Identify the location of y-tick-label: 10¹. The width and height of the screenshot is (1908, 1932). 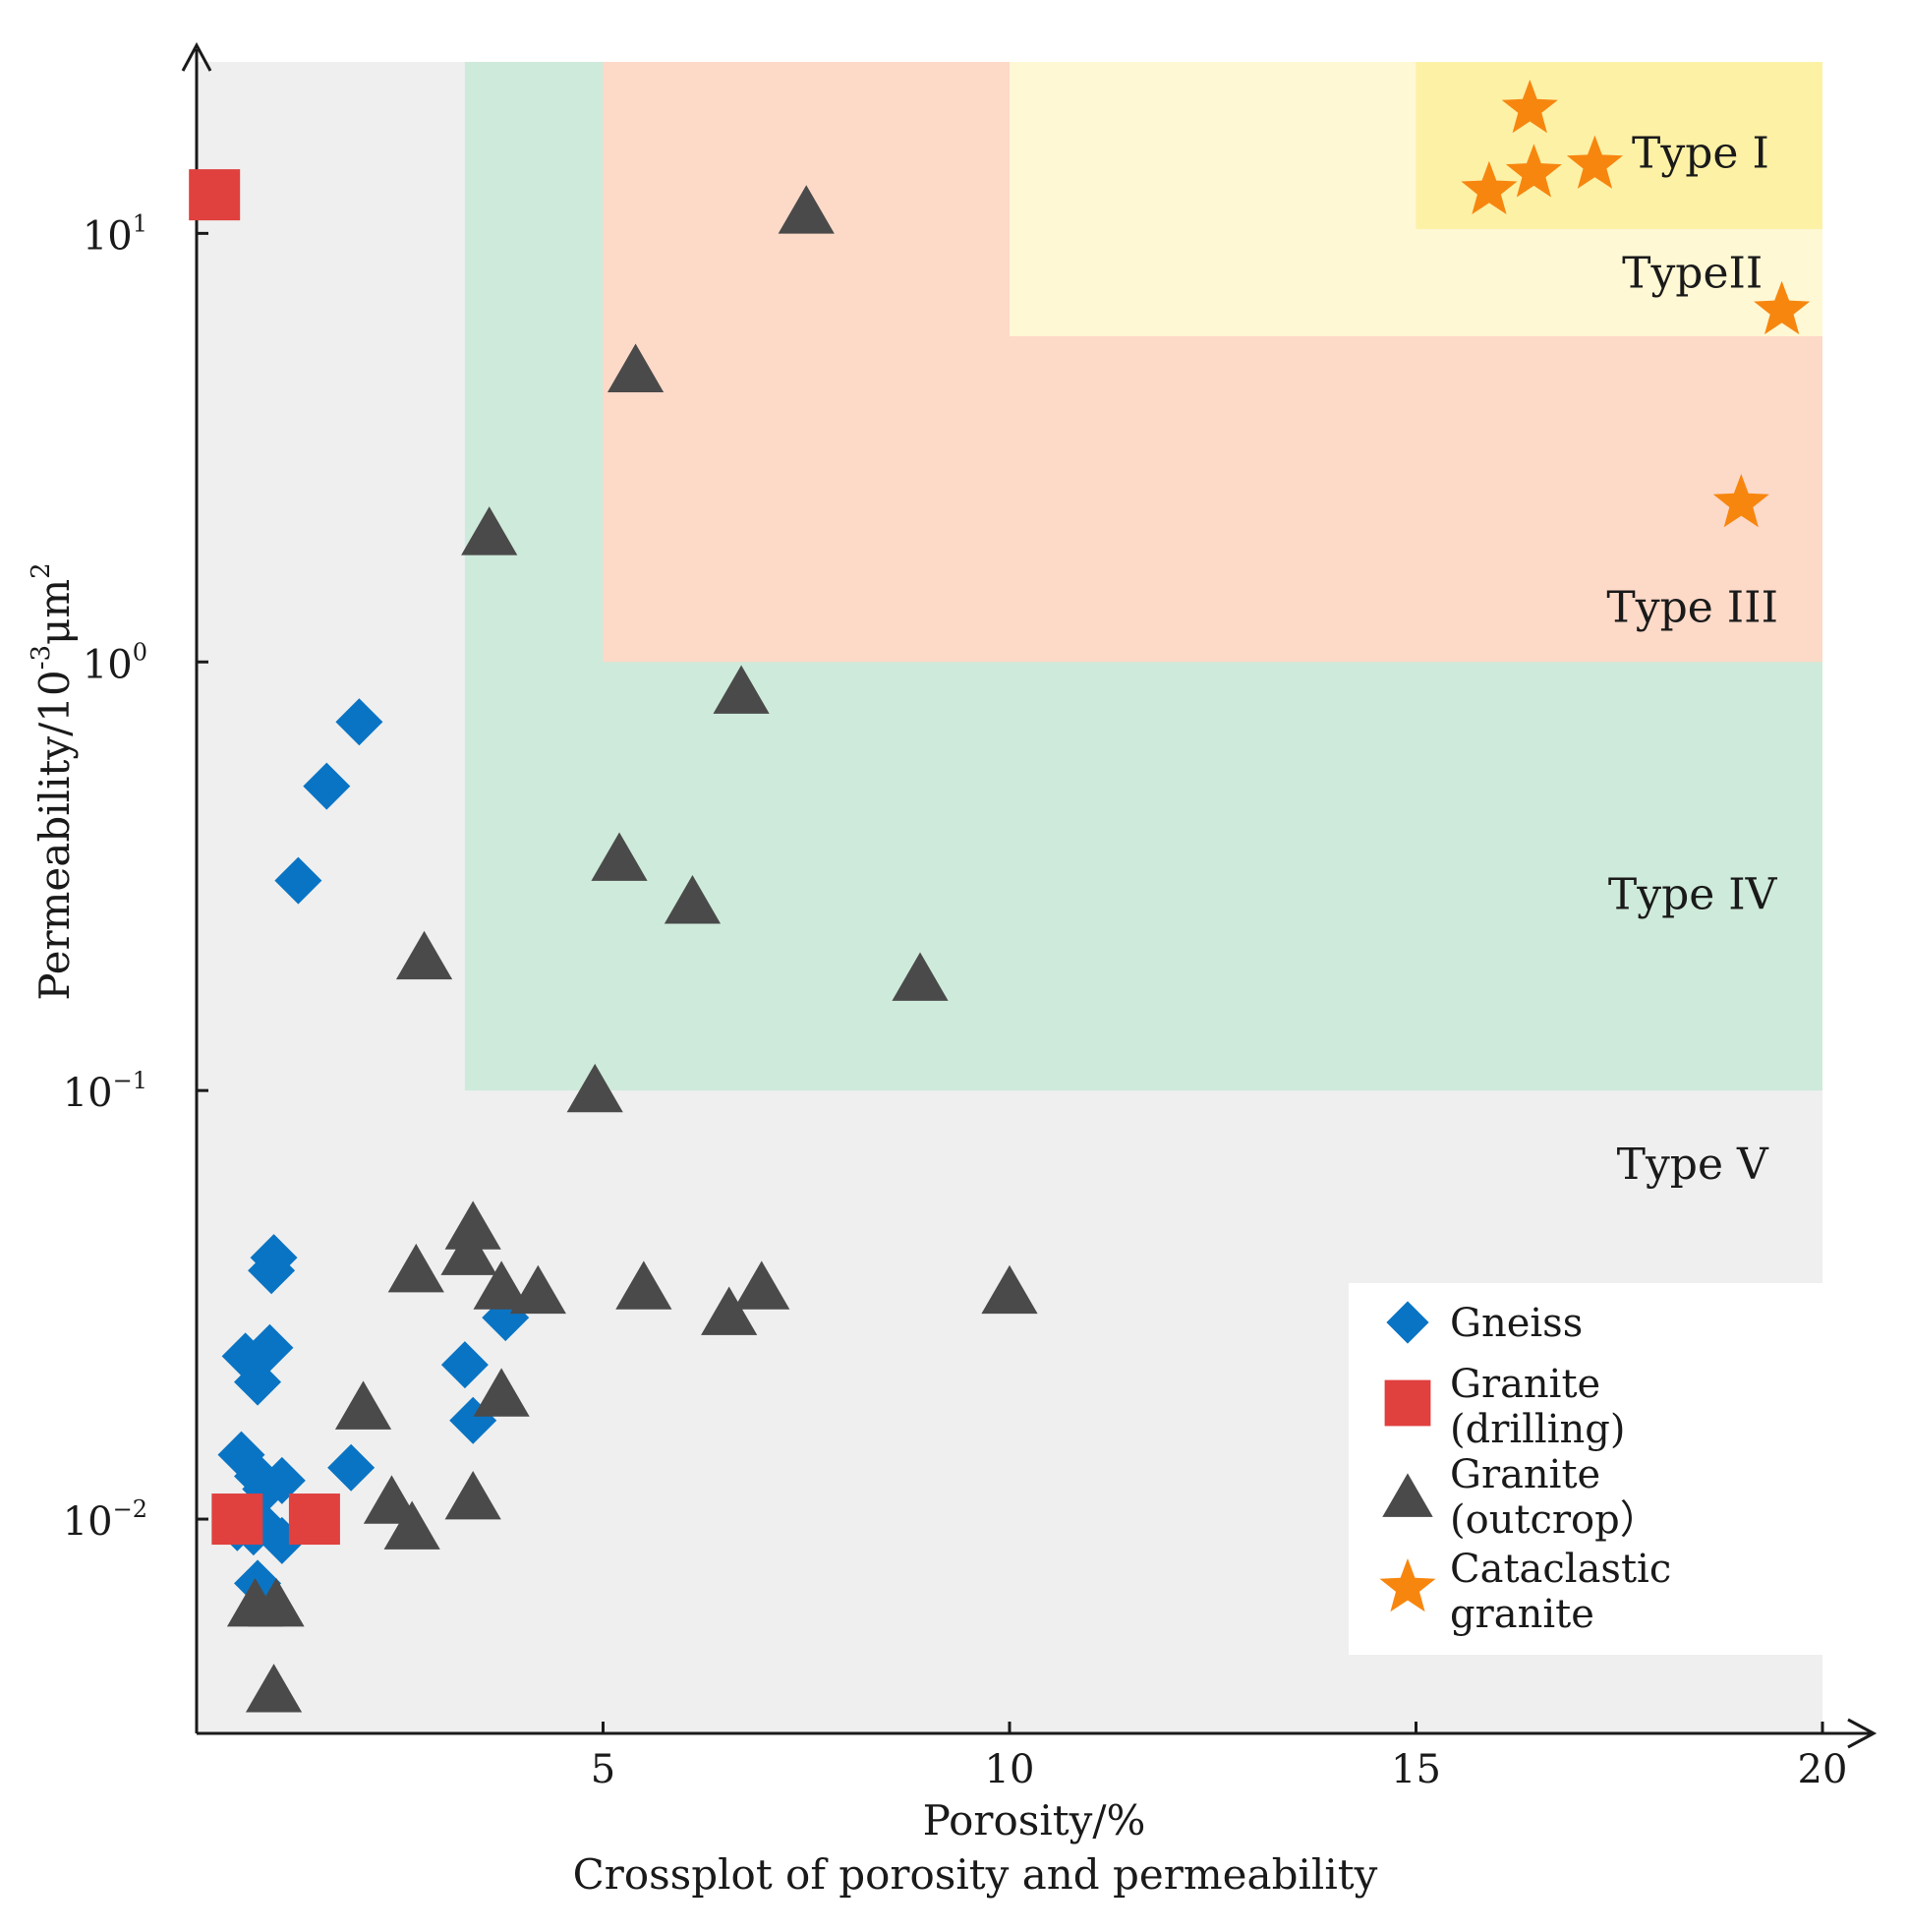
(115, 234).